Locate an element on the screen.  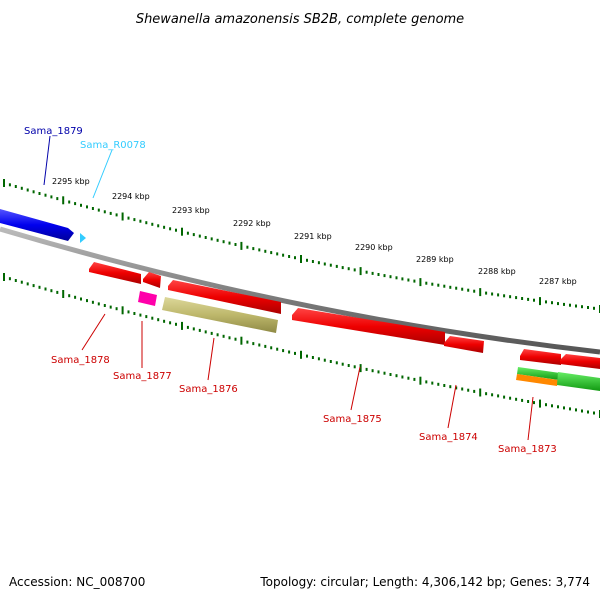
kbp-label-2290: 2290 kbp is located at coordinates (374, 247).